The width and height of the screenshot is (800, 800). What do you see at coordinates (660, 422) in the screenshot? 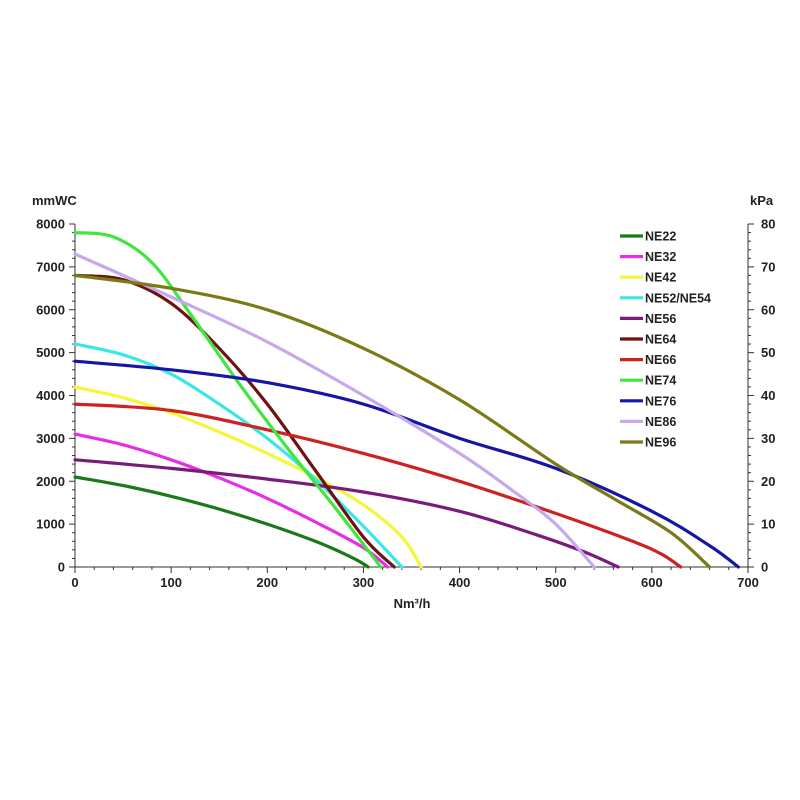
I see `legend-label-ne86: NE86` at bounding box center [660, 422].